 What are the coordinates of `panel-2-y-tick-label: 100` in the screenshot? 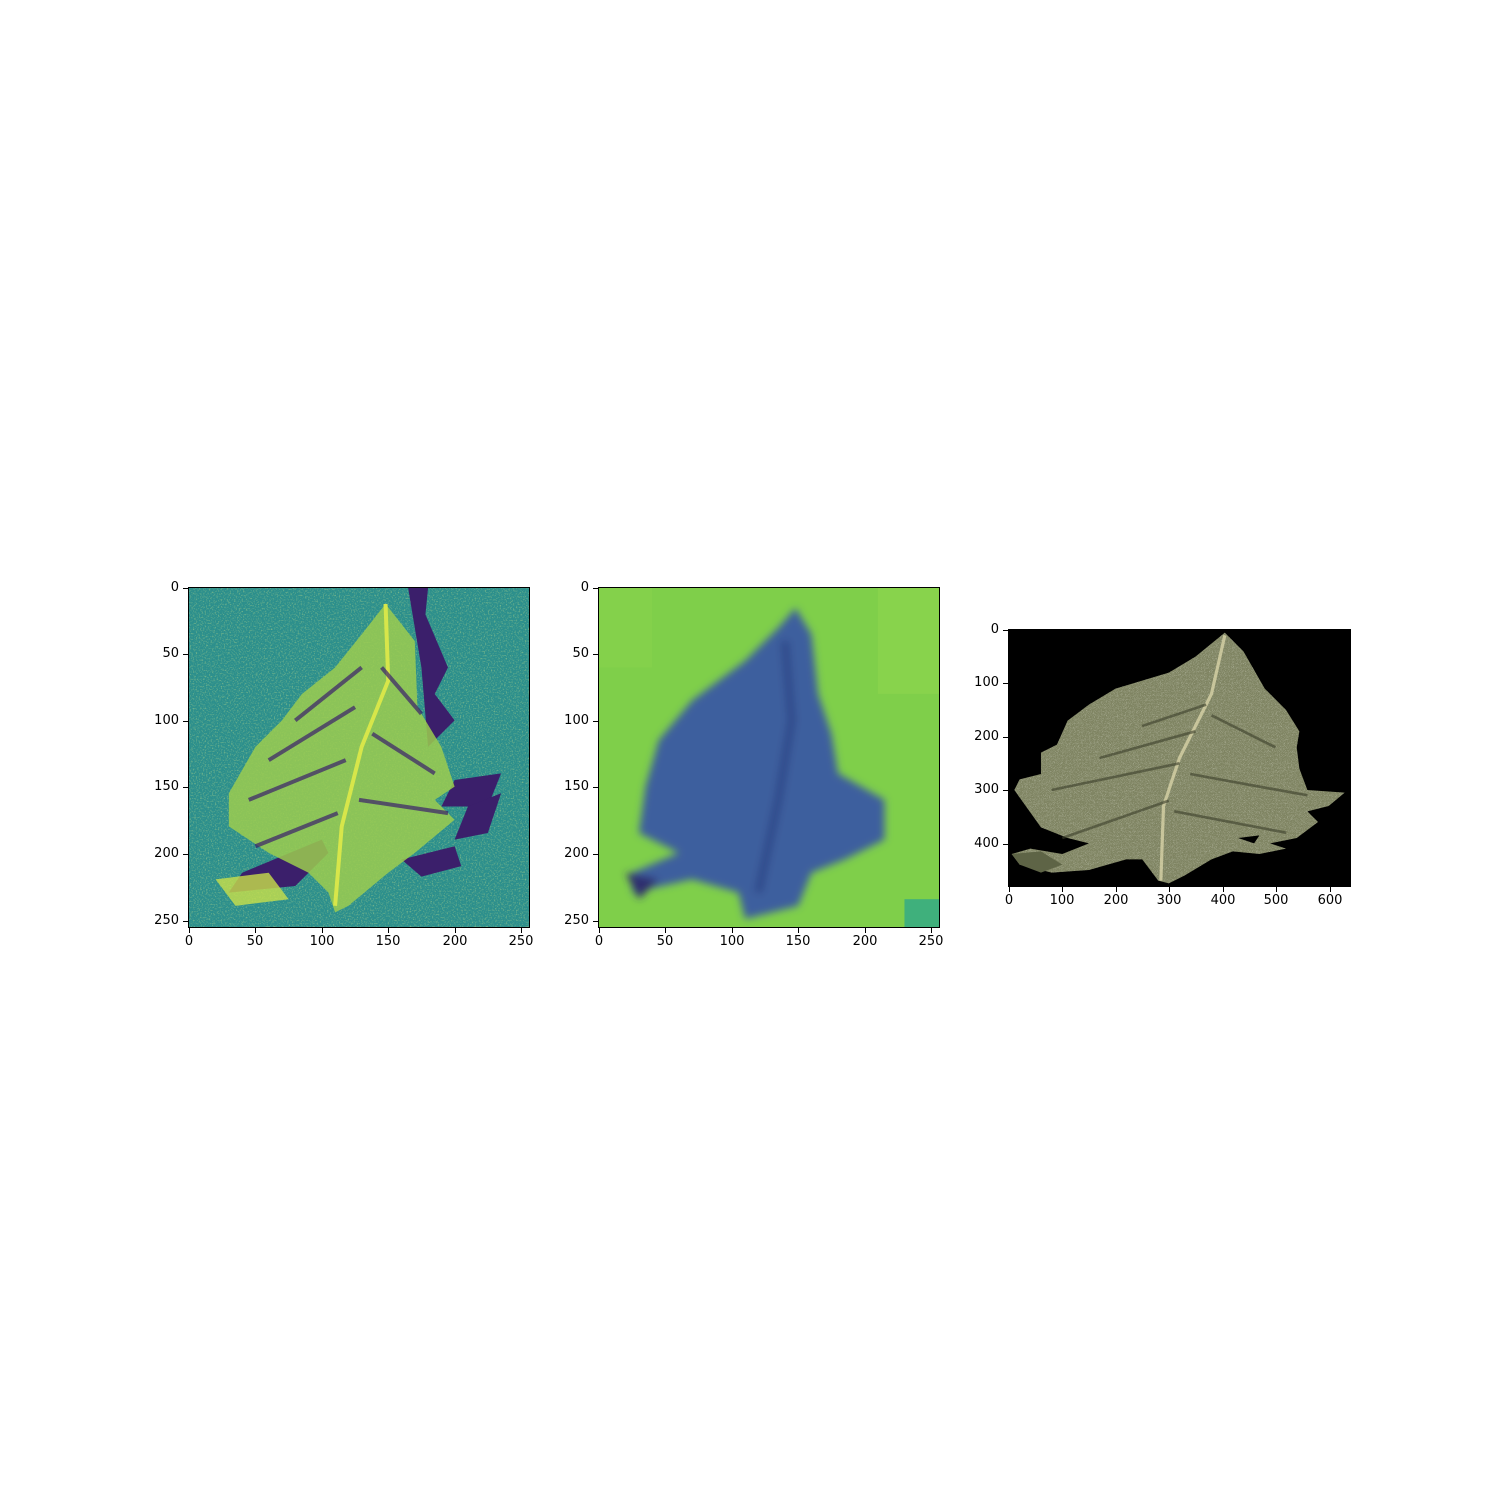 It's located at (576, 720).